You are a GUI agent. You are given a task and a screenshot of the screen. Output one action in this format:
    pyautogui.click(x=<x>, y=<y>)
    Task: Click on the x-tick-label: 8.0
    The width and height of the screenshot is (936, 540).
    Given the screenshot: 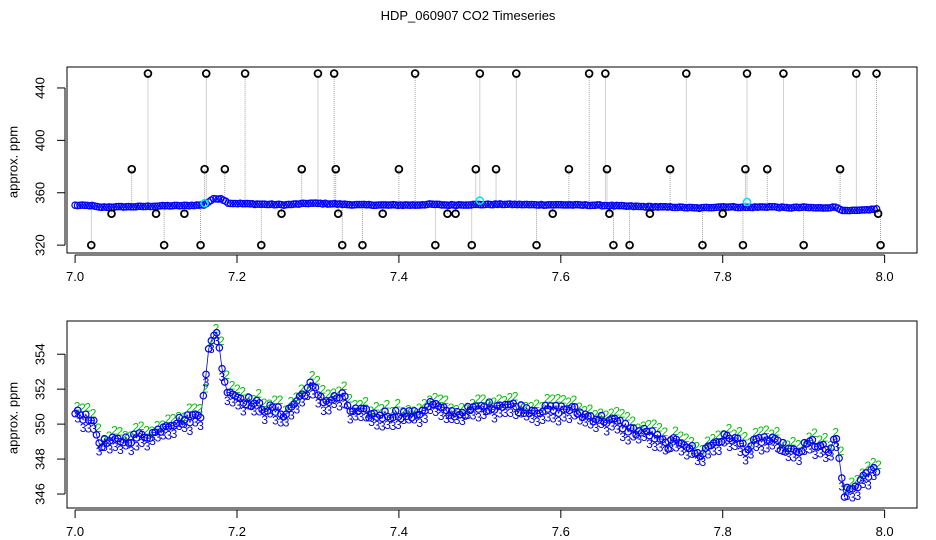 What is the action you would take?
    pyautogui.click(x=885, y=531)
    